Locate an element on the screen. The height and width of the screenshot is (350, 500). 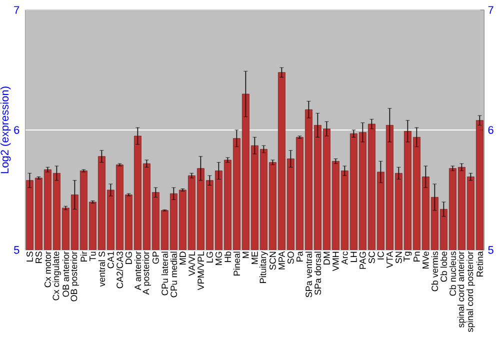
x-tick-label: DG is located at coordinates (129, 258).